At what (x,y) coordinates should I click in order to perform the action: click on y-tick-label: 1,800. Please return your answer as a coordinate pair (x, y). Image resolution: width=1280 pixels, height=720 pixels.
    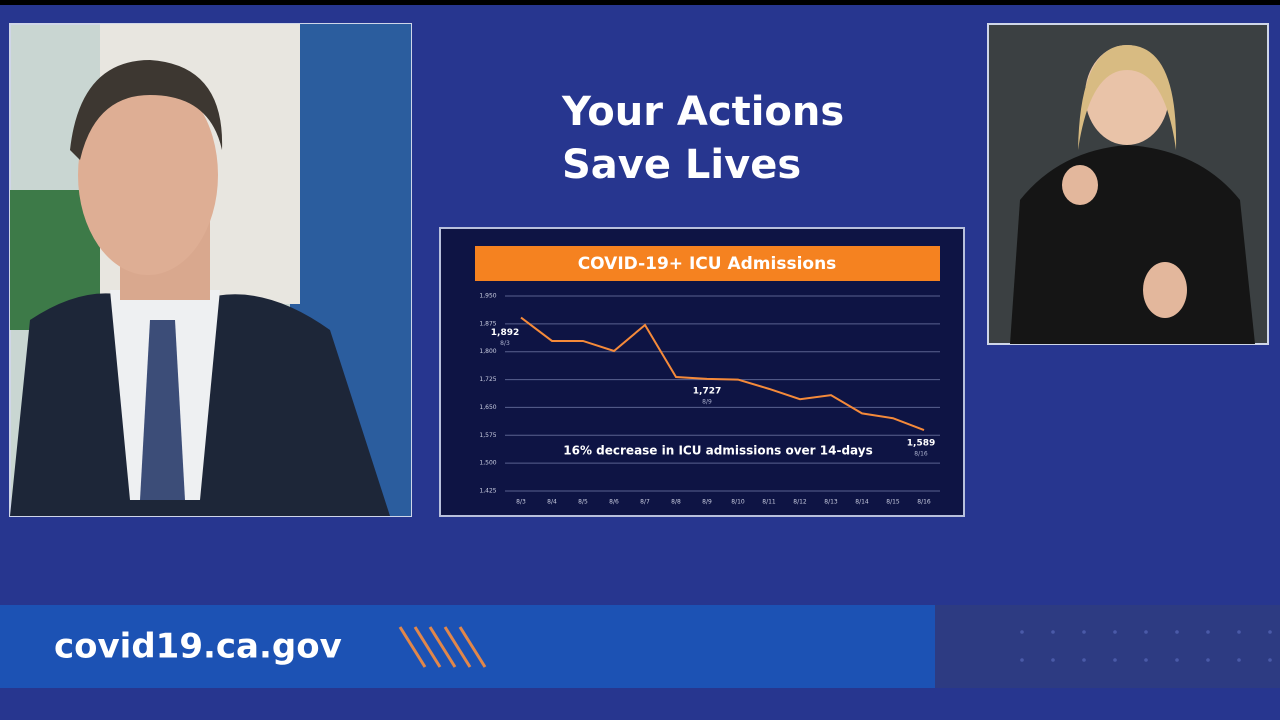
    Looking at the image, I should click on (487, 351).